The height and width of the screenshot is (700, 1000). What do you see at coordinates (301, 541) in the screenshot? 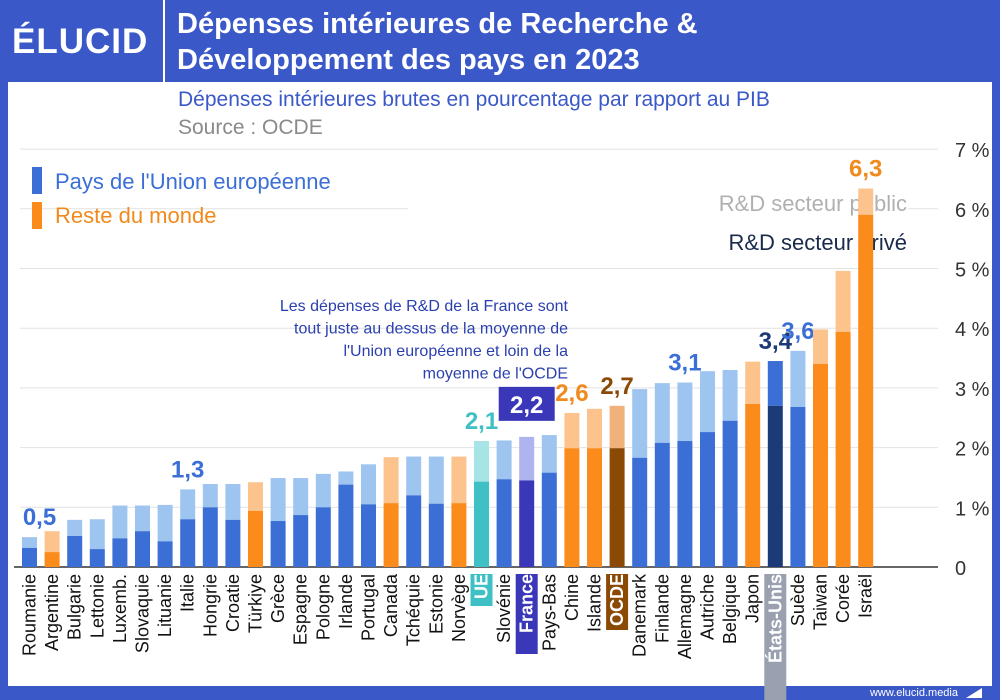
I see `bar-private-Espagne` at bounding box center [301, 541].